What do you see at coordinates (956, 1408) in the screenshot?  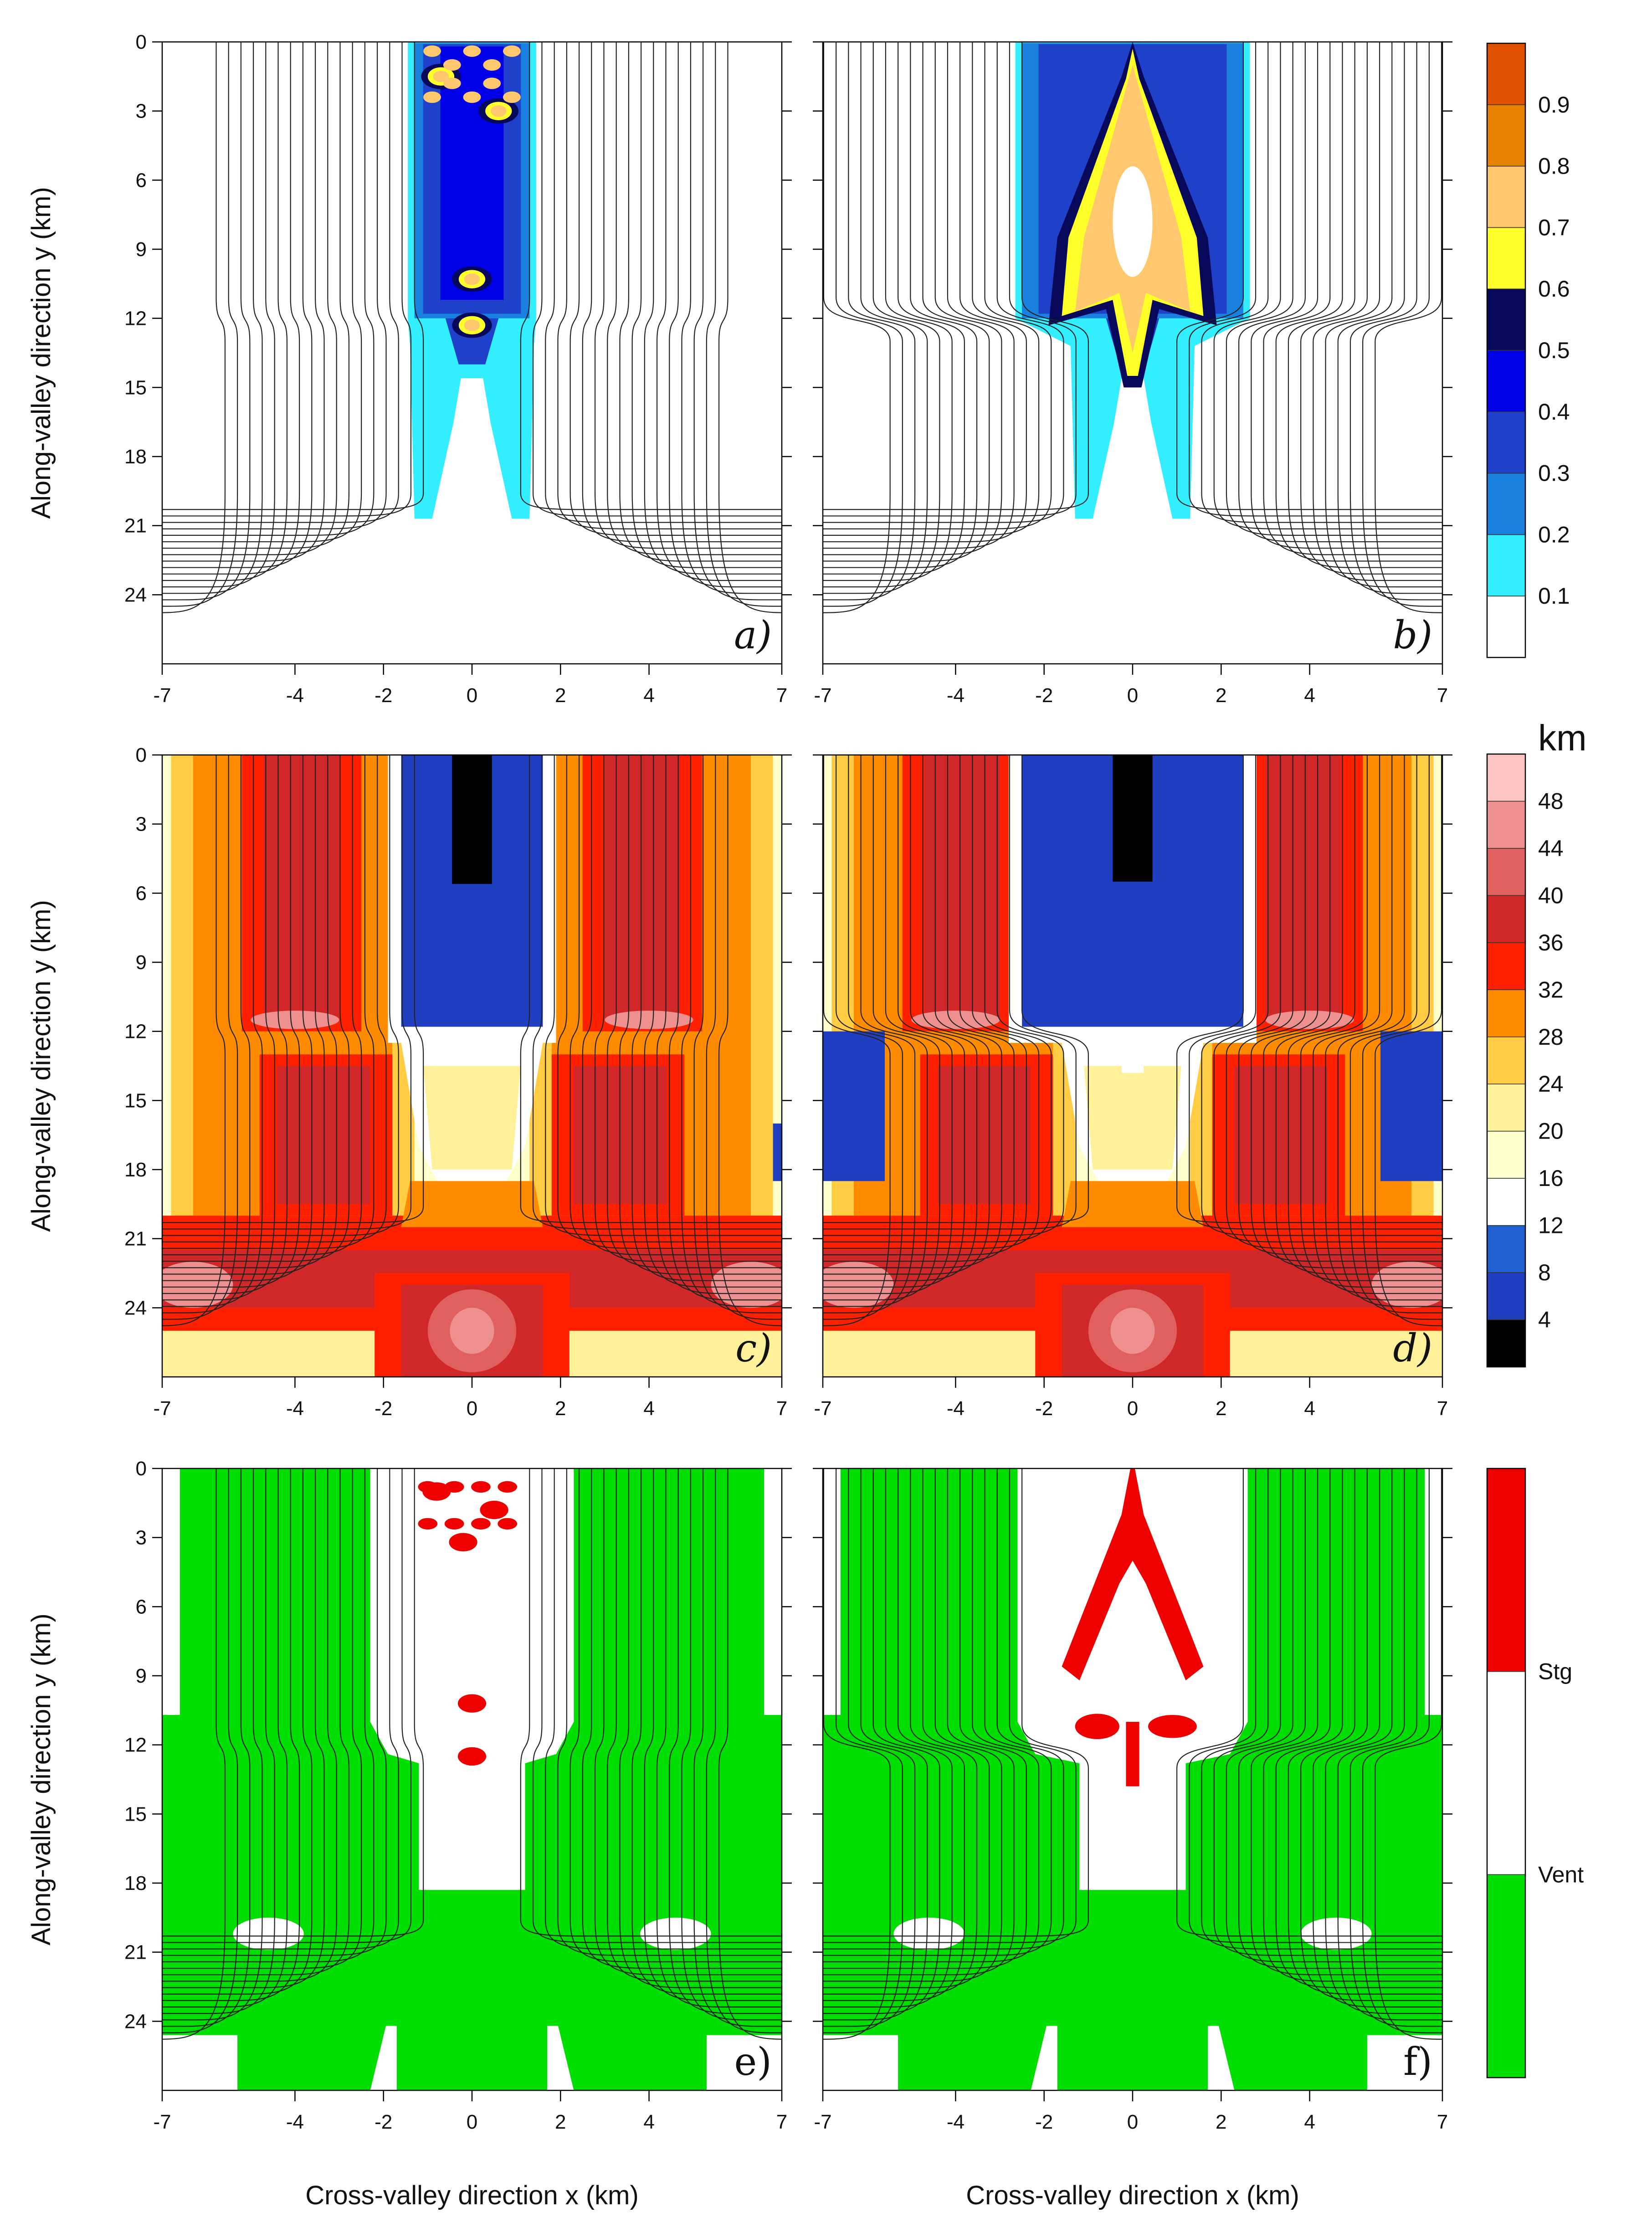 I see `x-tick-label: -4` at bounding box center [956, 1408].